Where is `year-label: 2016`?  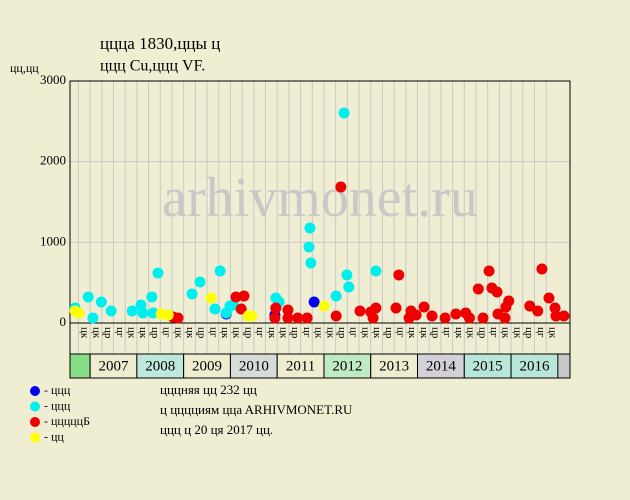
year-label: 2016 is located at coordinates (534, 366).